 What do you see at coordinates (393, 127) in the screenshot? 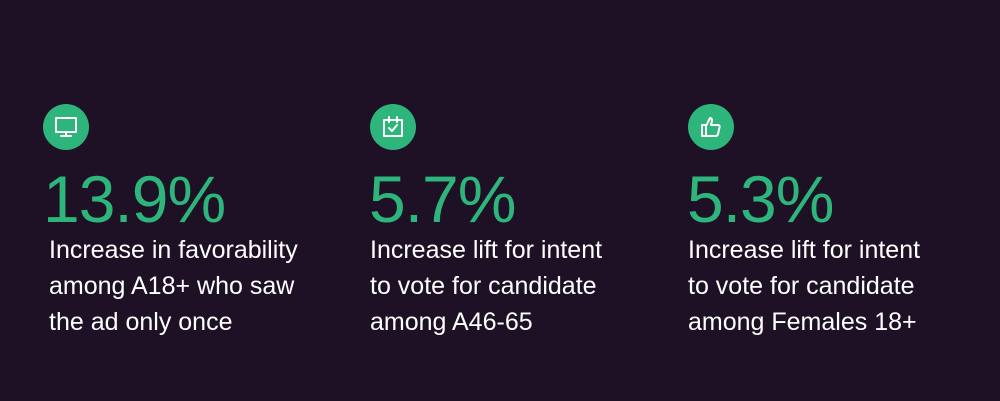
I see `calendar-check-icon` at bounding box center [393, 127].